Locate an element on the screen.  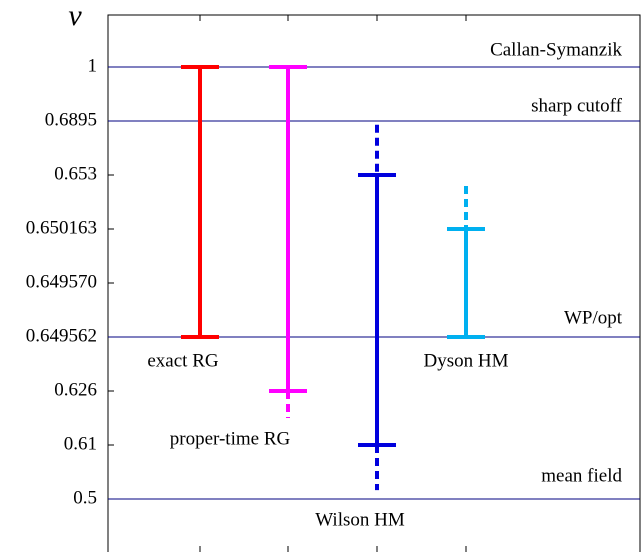
y-tick-label: 0.6895 is located at coordinates (71, 119).